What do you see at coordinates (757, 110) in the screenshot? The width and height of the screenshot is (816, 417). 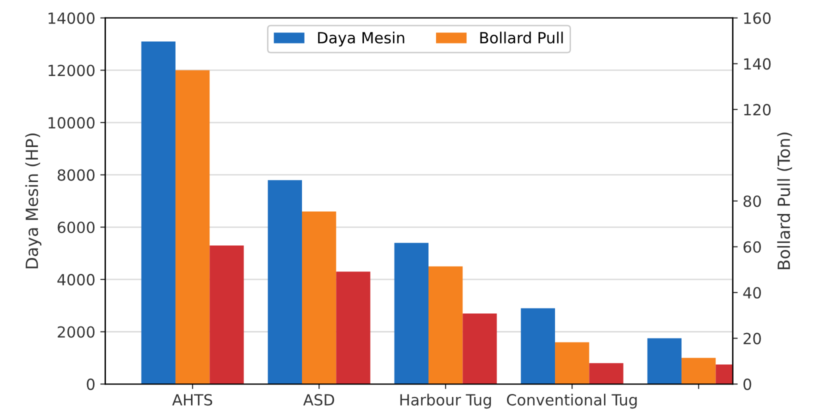 I see `y2-tick-label: 120` at bounding box center [757, 110].